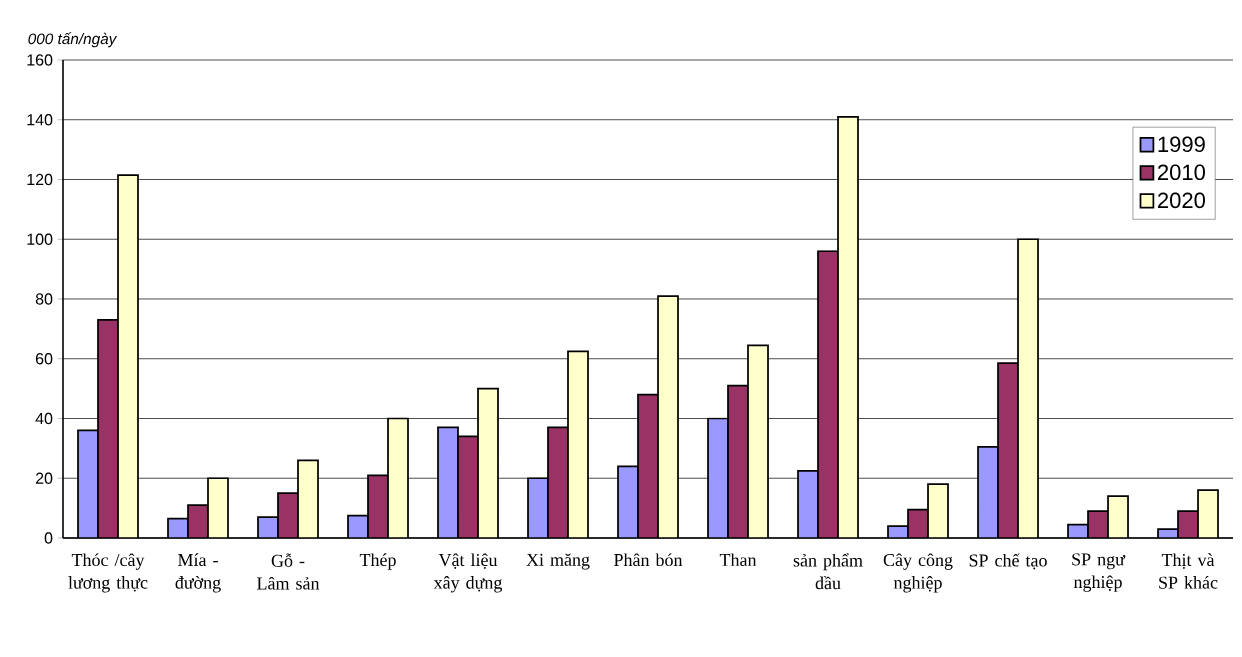  Describe the element at coordinates (1181, 200) in the screenshot. I see `legend-label: 2020` at that location.